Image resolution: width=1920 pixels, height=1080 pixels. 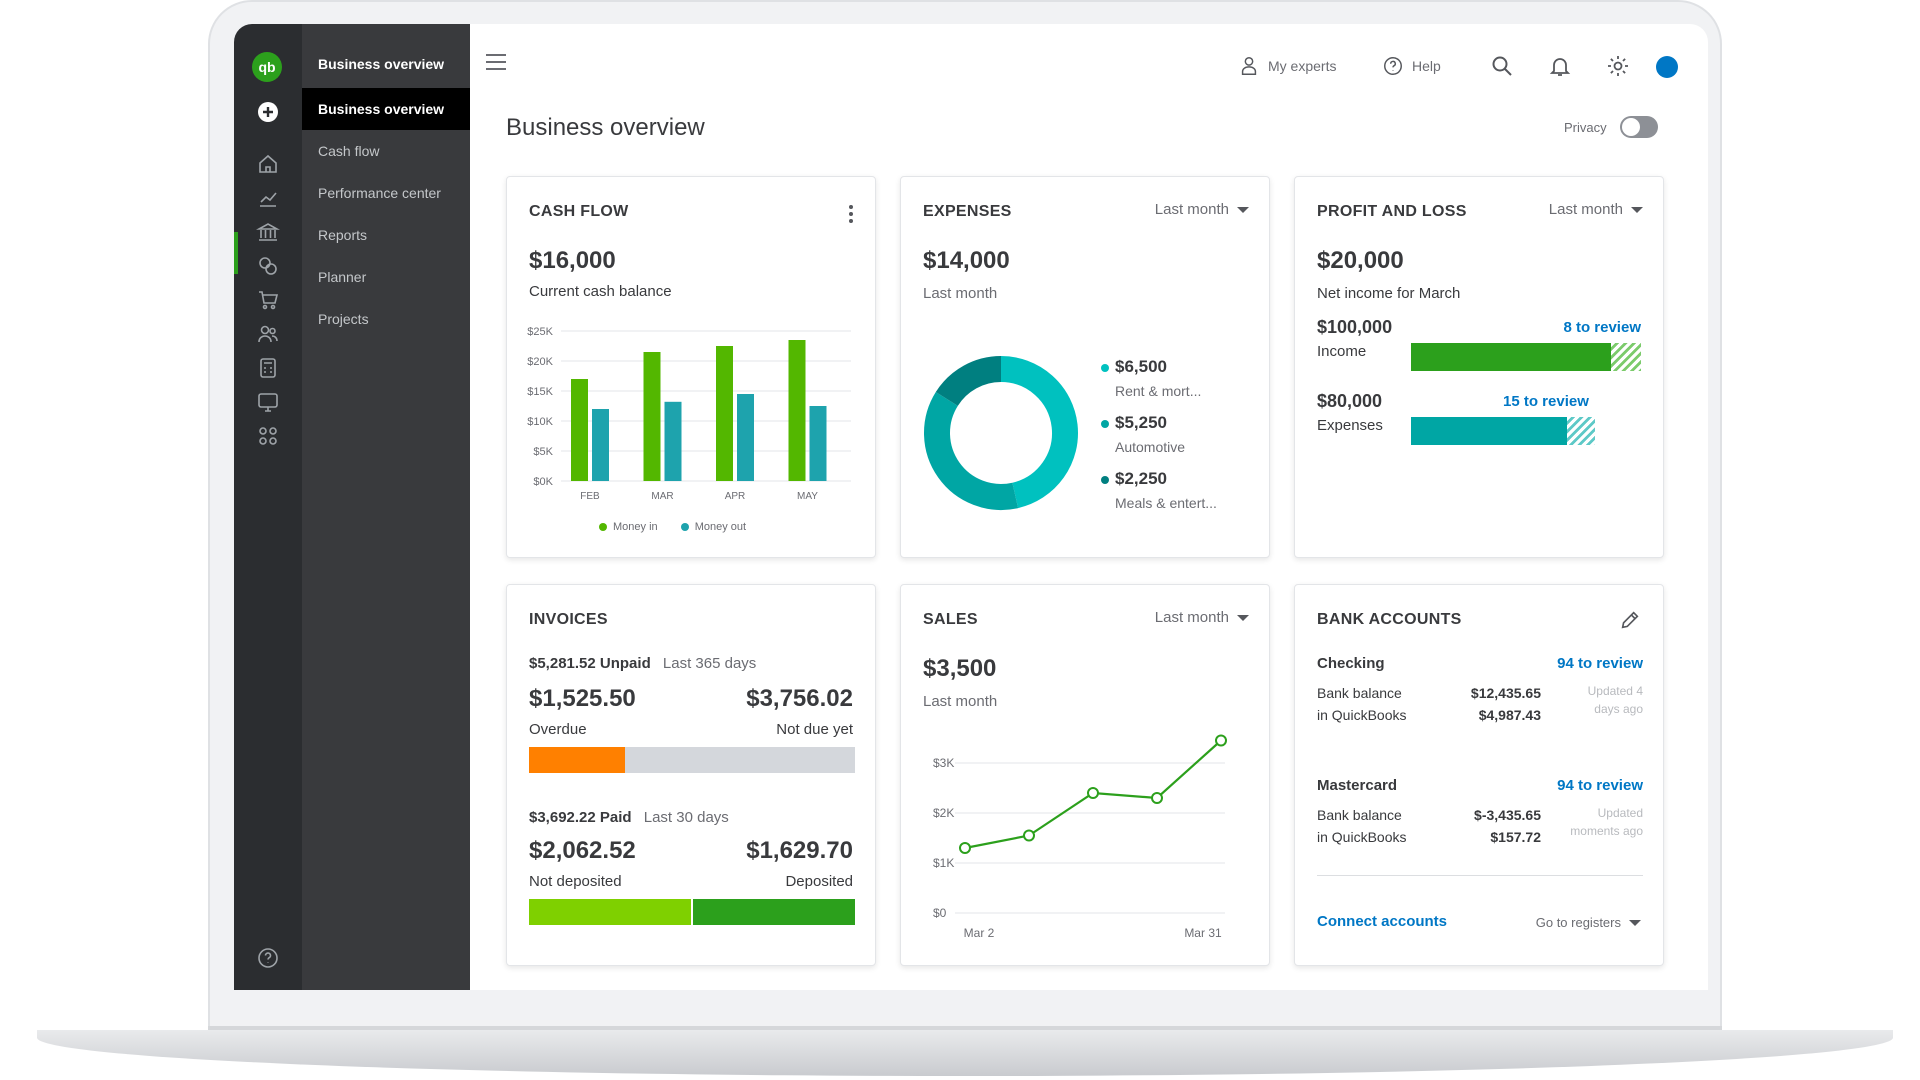 What do you see at coordinates (543, 482) in the screenshot?
I see `y-tick-label: $0K` at bounding box center [543, 482].